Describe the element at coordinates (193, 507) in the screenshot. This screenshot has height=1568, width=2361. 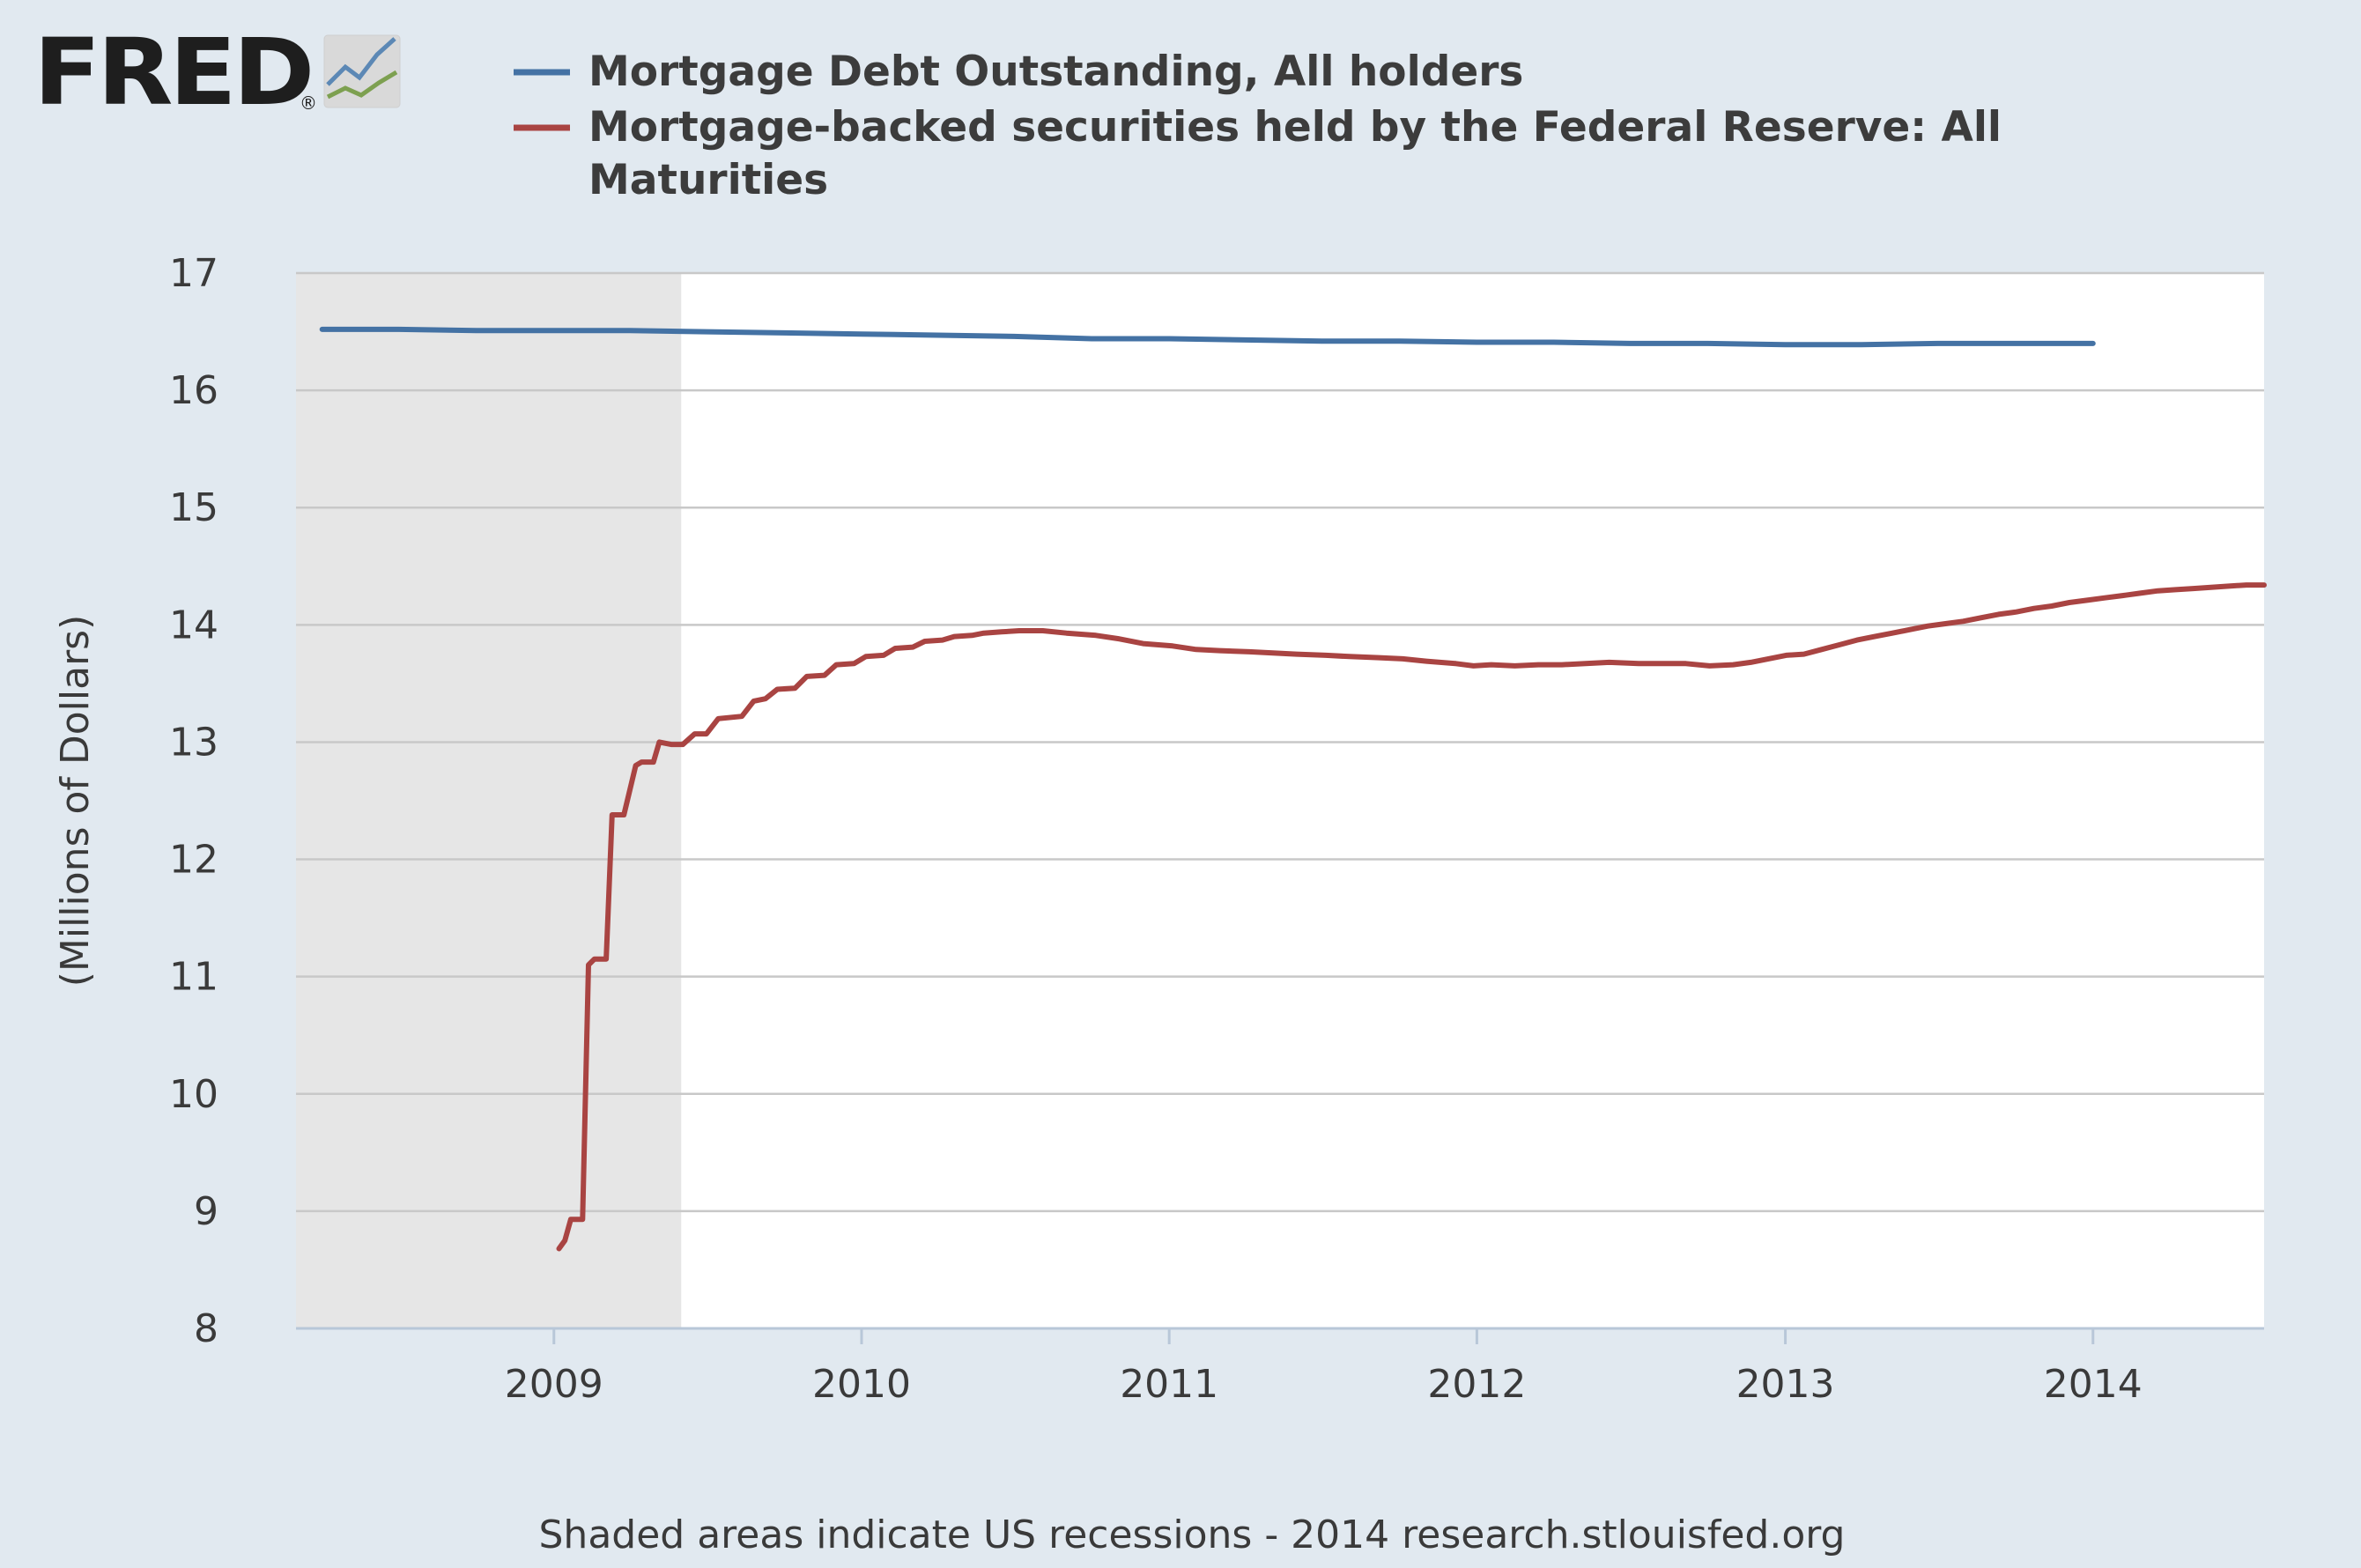
I see `y-tick-label: 15` at that location.